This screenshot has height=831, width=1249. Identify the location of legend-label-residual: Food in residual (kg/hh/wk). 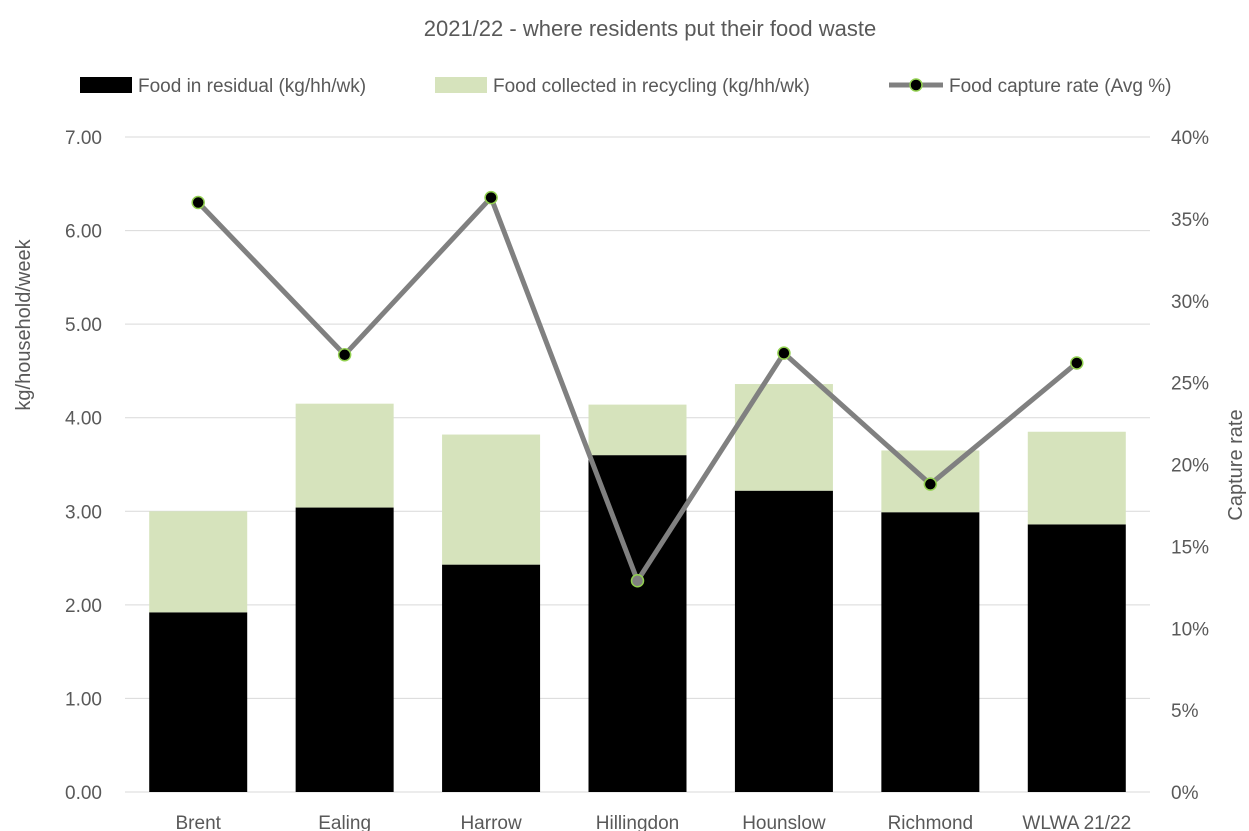
(252, 86).